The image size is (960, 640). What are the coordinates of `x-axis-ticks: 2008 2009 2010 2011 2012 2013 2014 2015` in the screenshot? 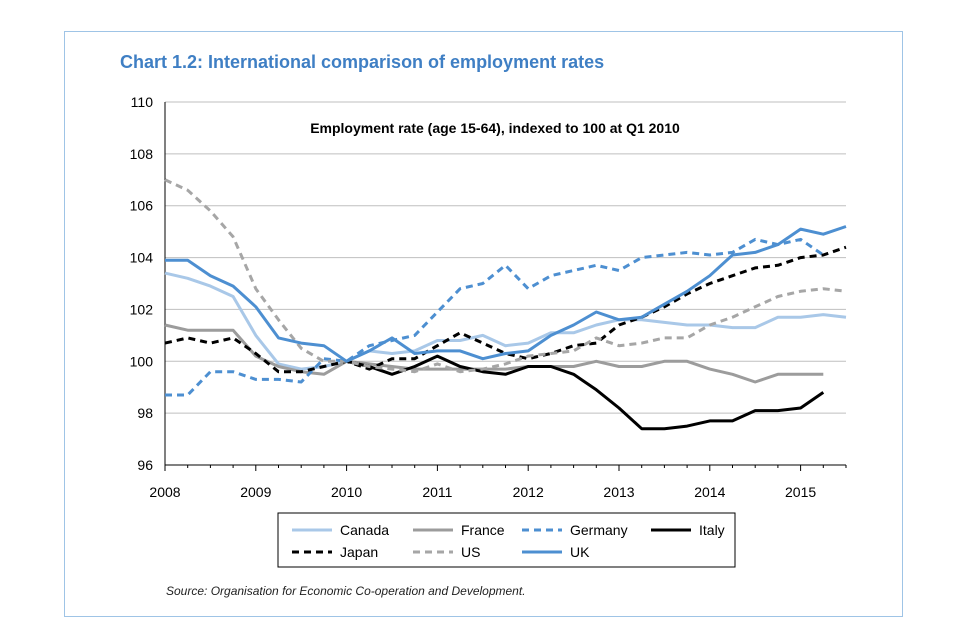 It's located at (482, 492).